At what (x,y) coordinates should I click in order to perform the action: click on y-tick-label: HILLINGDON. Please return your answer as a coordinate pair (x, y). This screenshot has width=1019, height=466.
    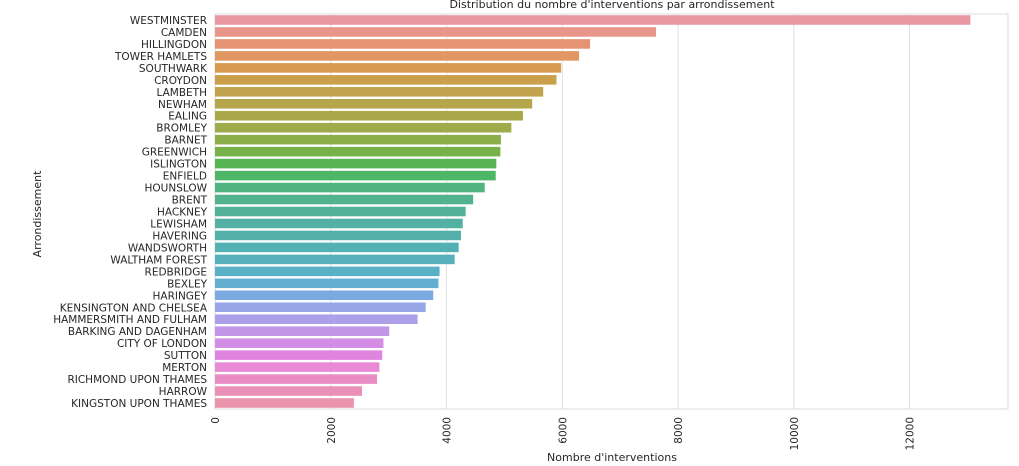
    Looking at the image, I should click on (174, 45).